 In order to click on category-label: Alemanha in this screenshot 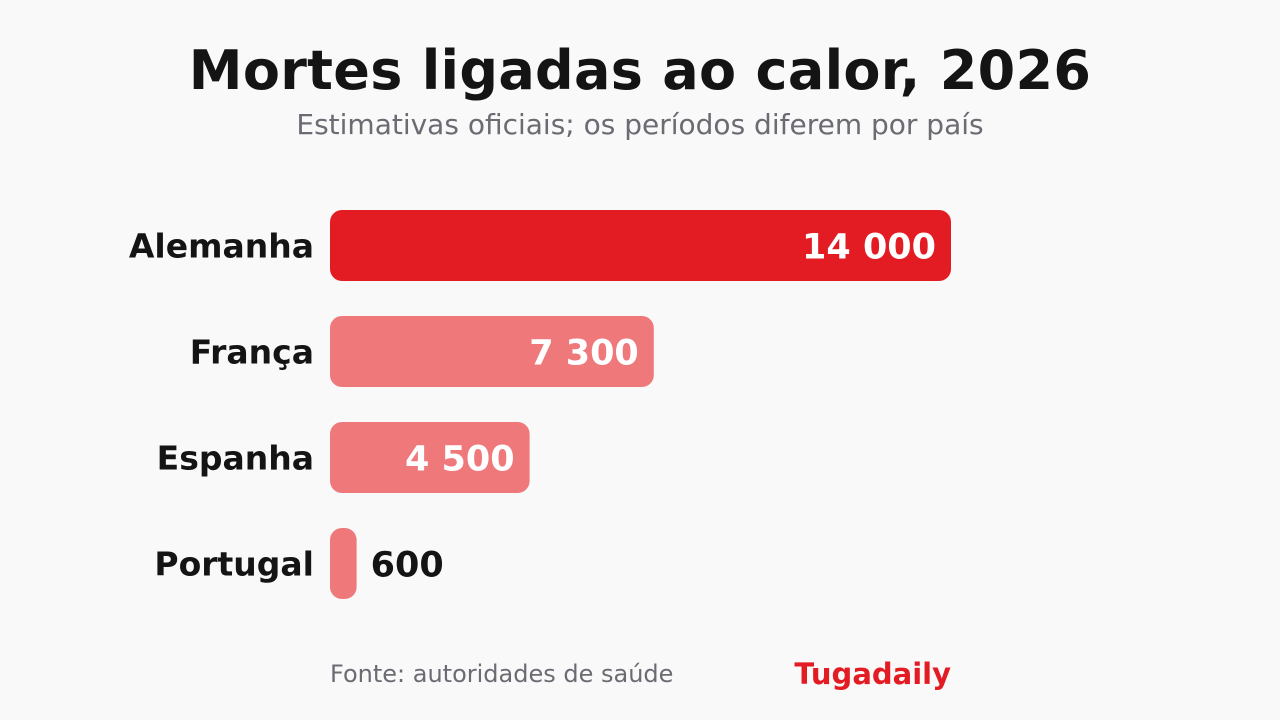, I will do `click(221, 246)`.